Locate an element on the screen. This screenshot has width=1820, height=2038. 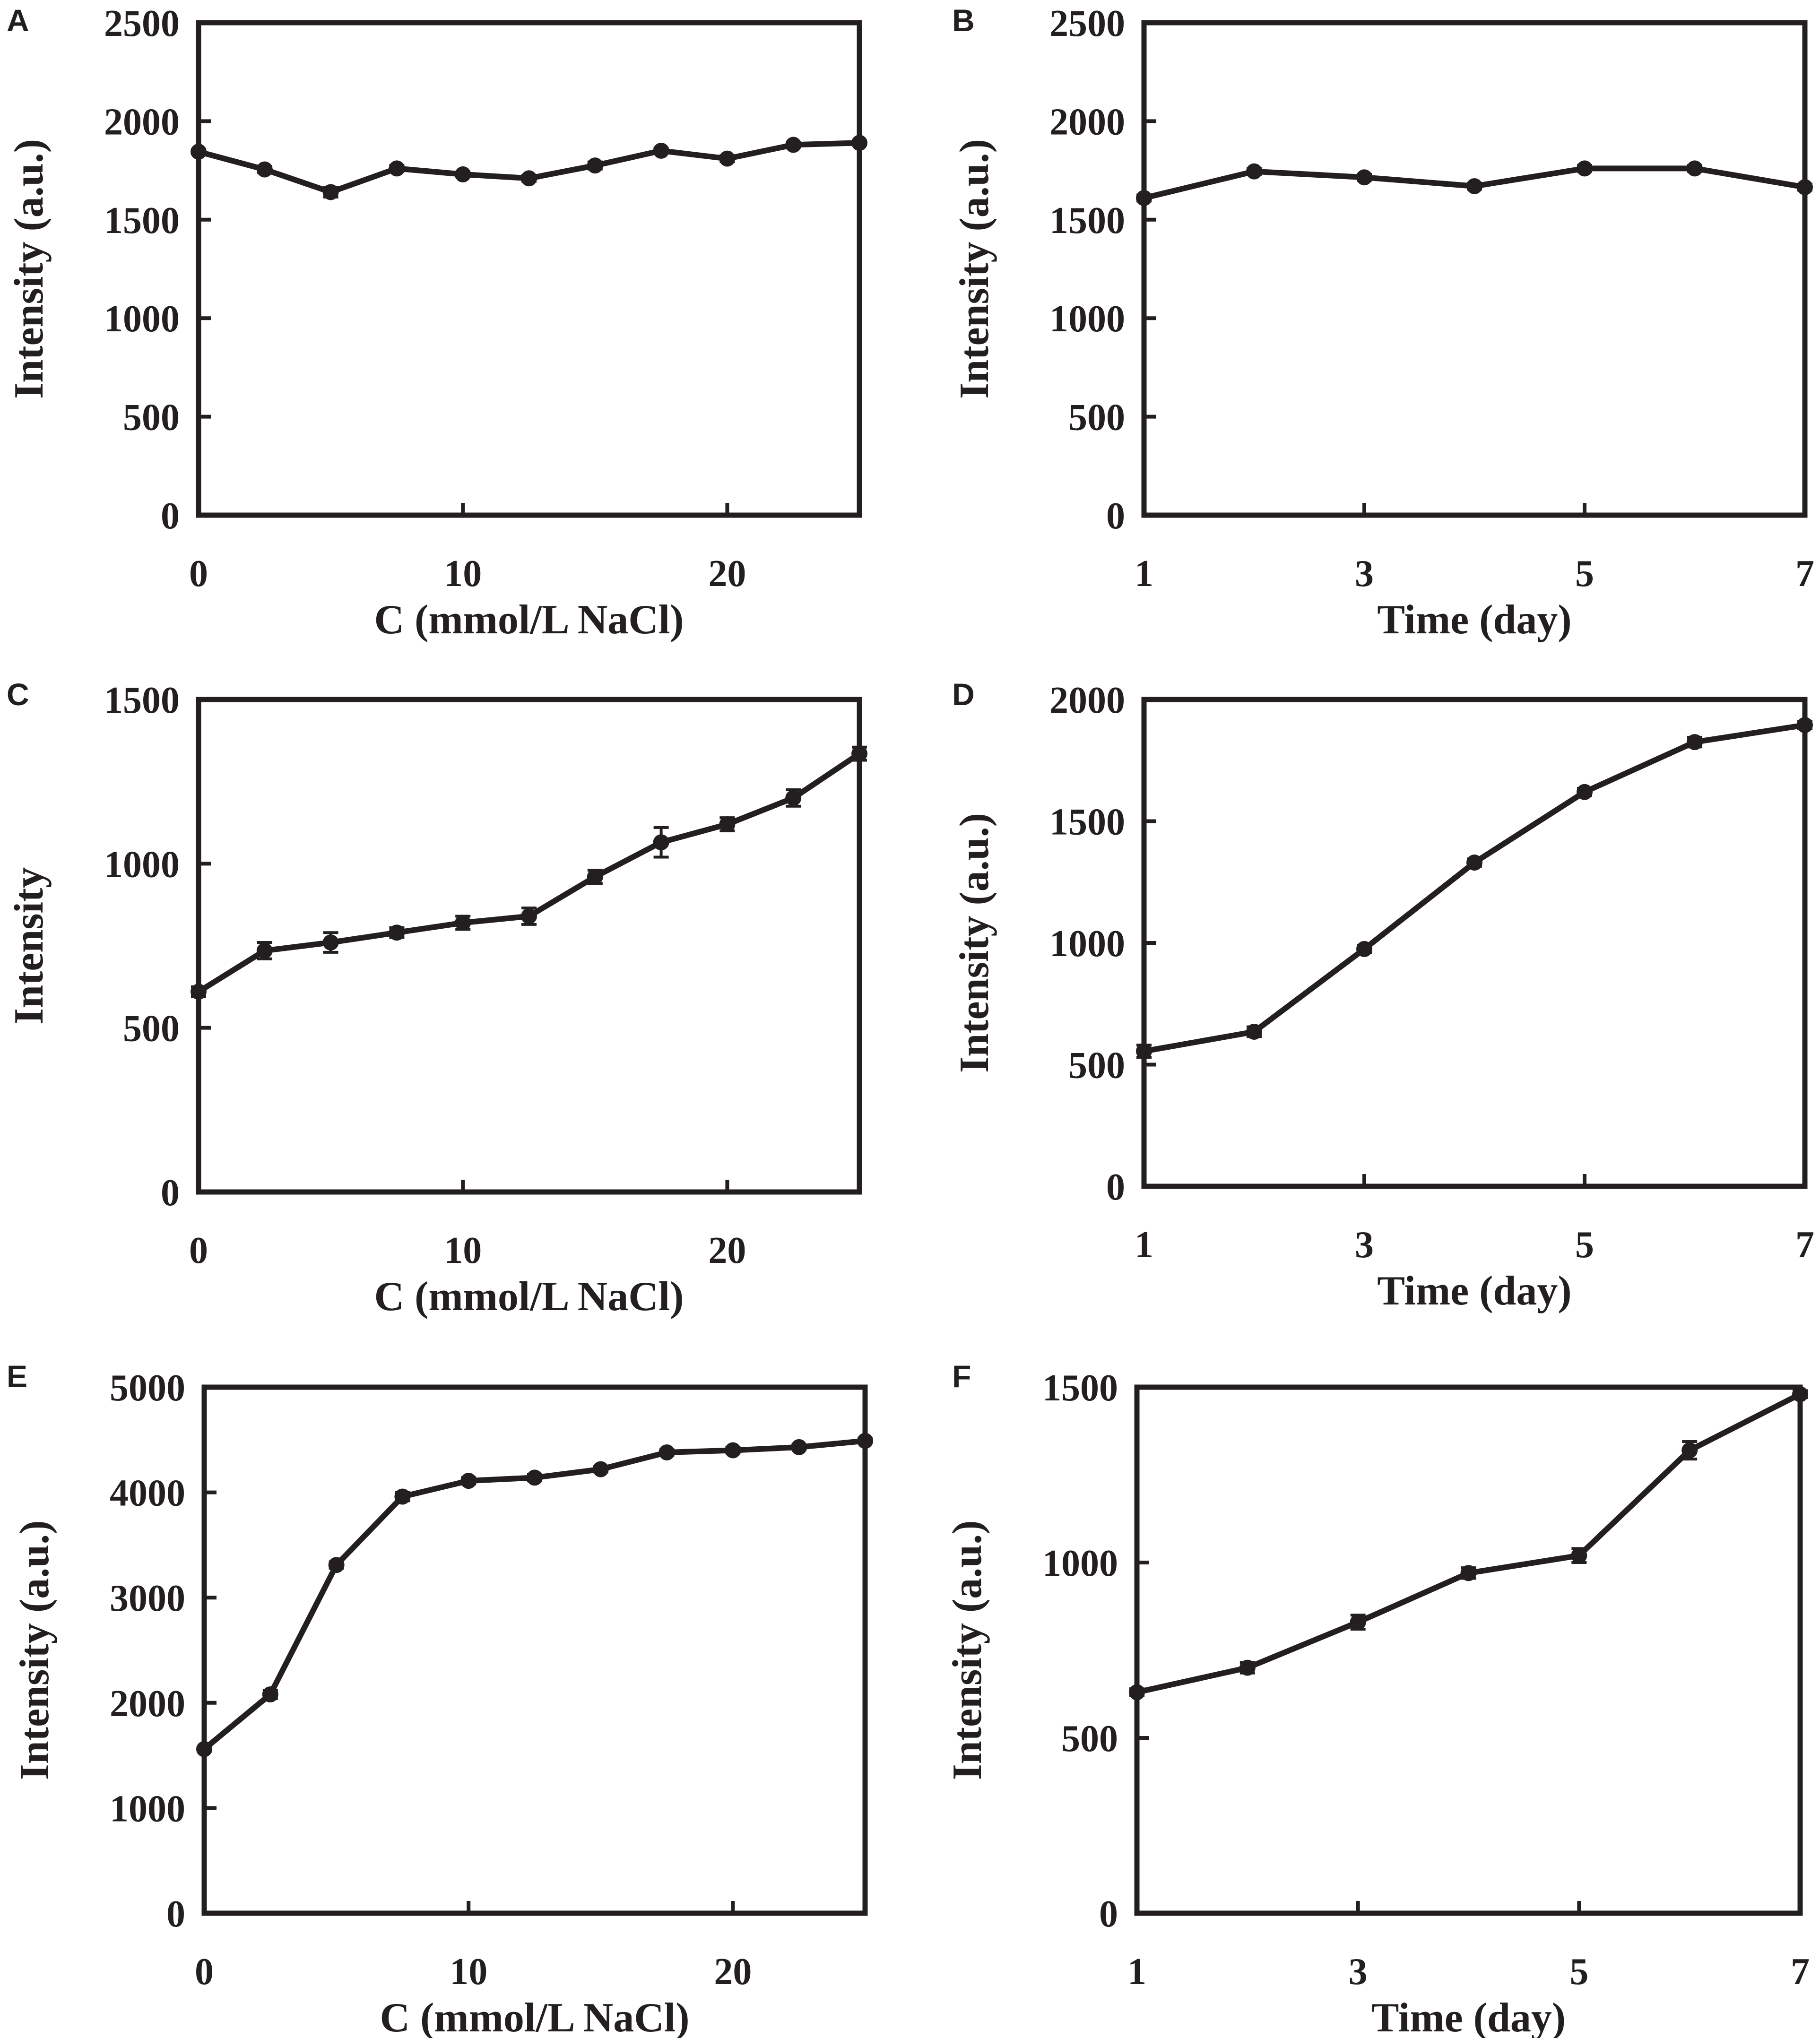
panel-letter: B is located at coordinates (963, 20).